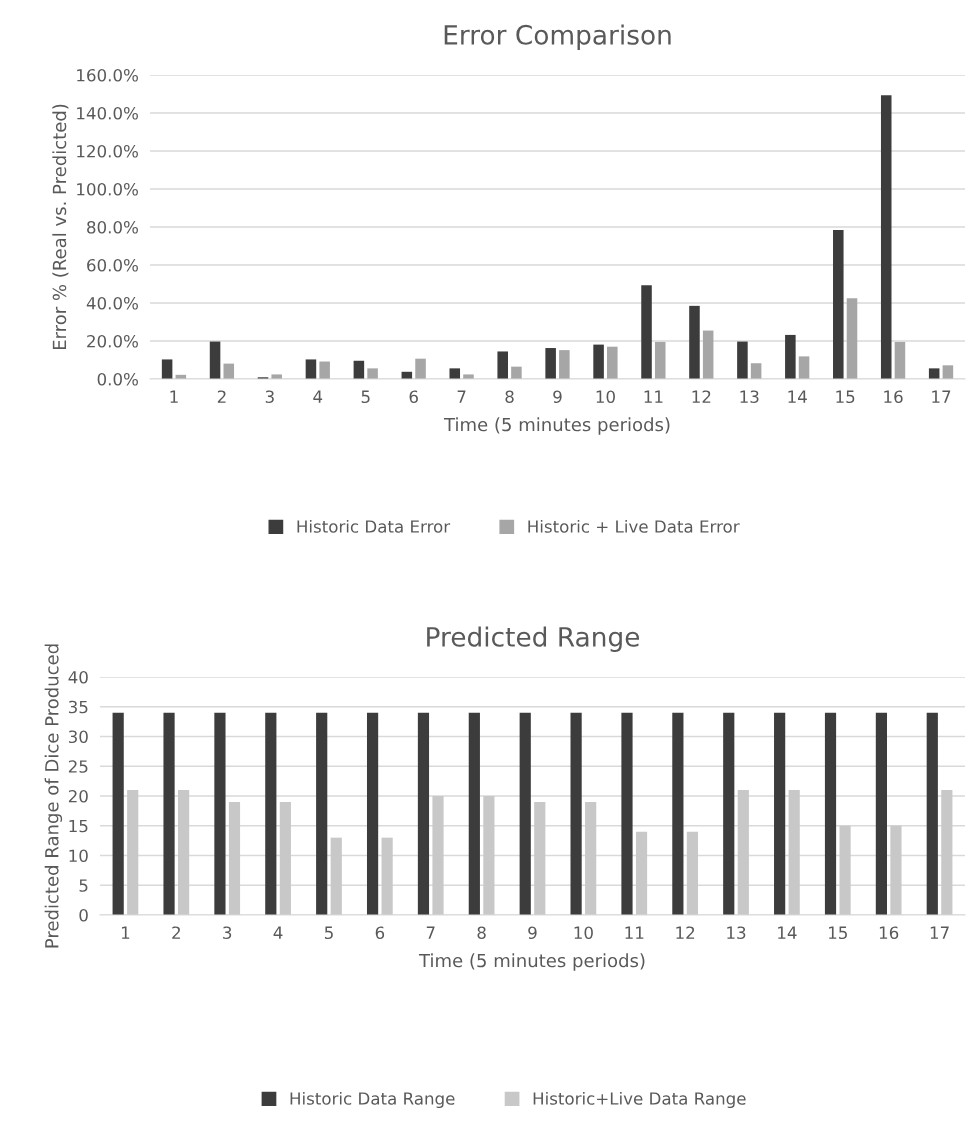  Describe the element at coordinates (372, 1100) in the screenshot. I see `legend-label: Historic Data Range` at that location.